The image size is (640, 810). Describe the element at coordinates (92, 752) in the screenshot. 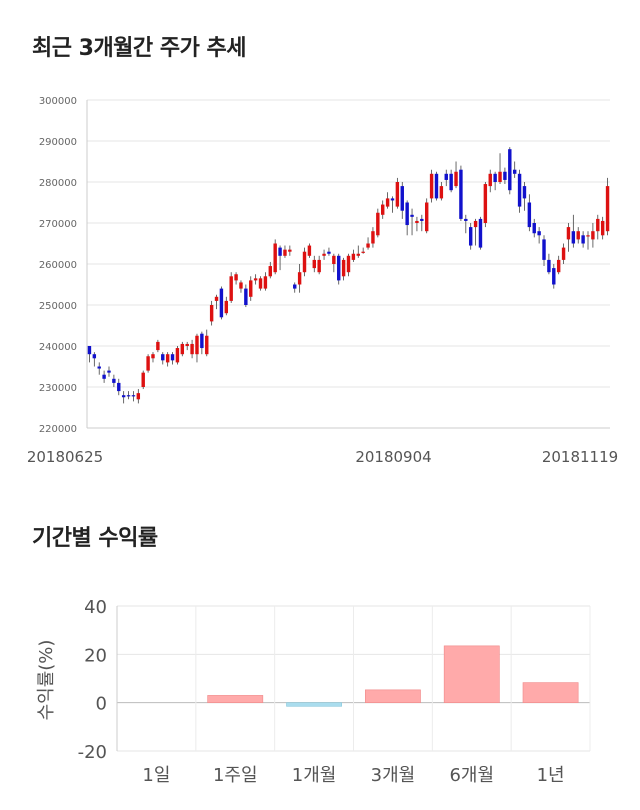

I see `return-tick-label: -20` at that location.